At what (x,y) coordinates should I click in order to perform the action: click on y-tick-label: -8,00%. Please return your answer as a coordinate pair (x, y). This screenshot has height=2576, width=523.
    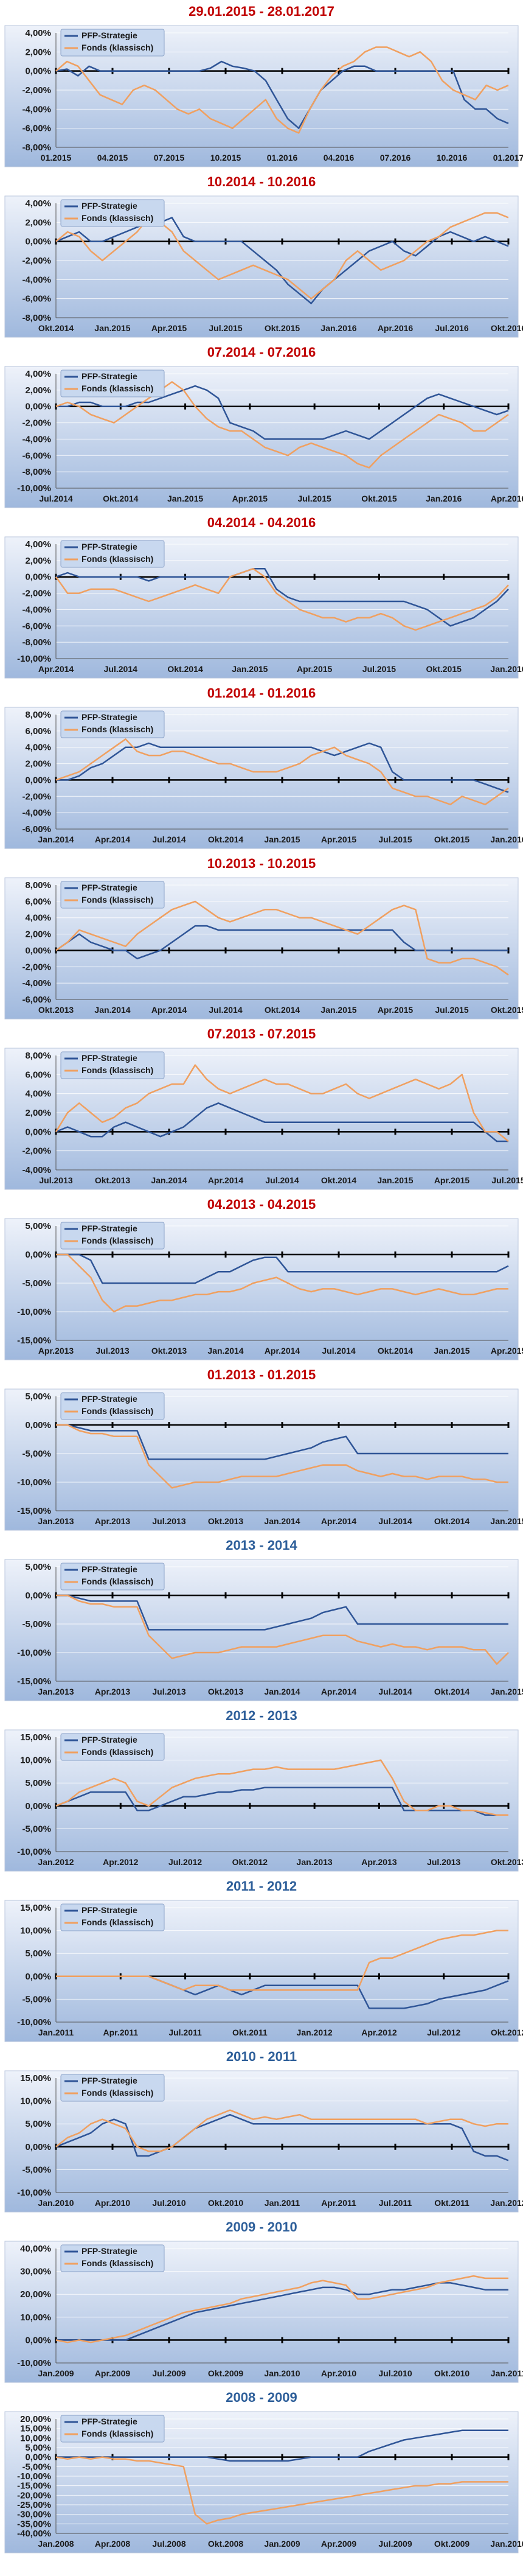
    Looking at the image, I should click on (37, 318).